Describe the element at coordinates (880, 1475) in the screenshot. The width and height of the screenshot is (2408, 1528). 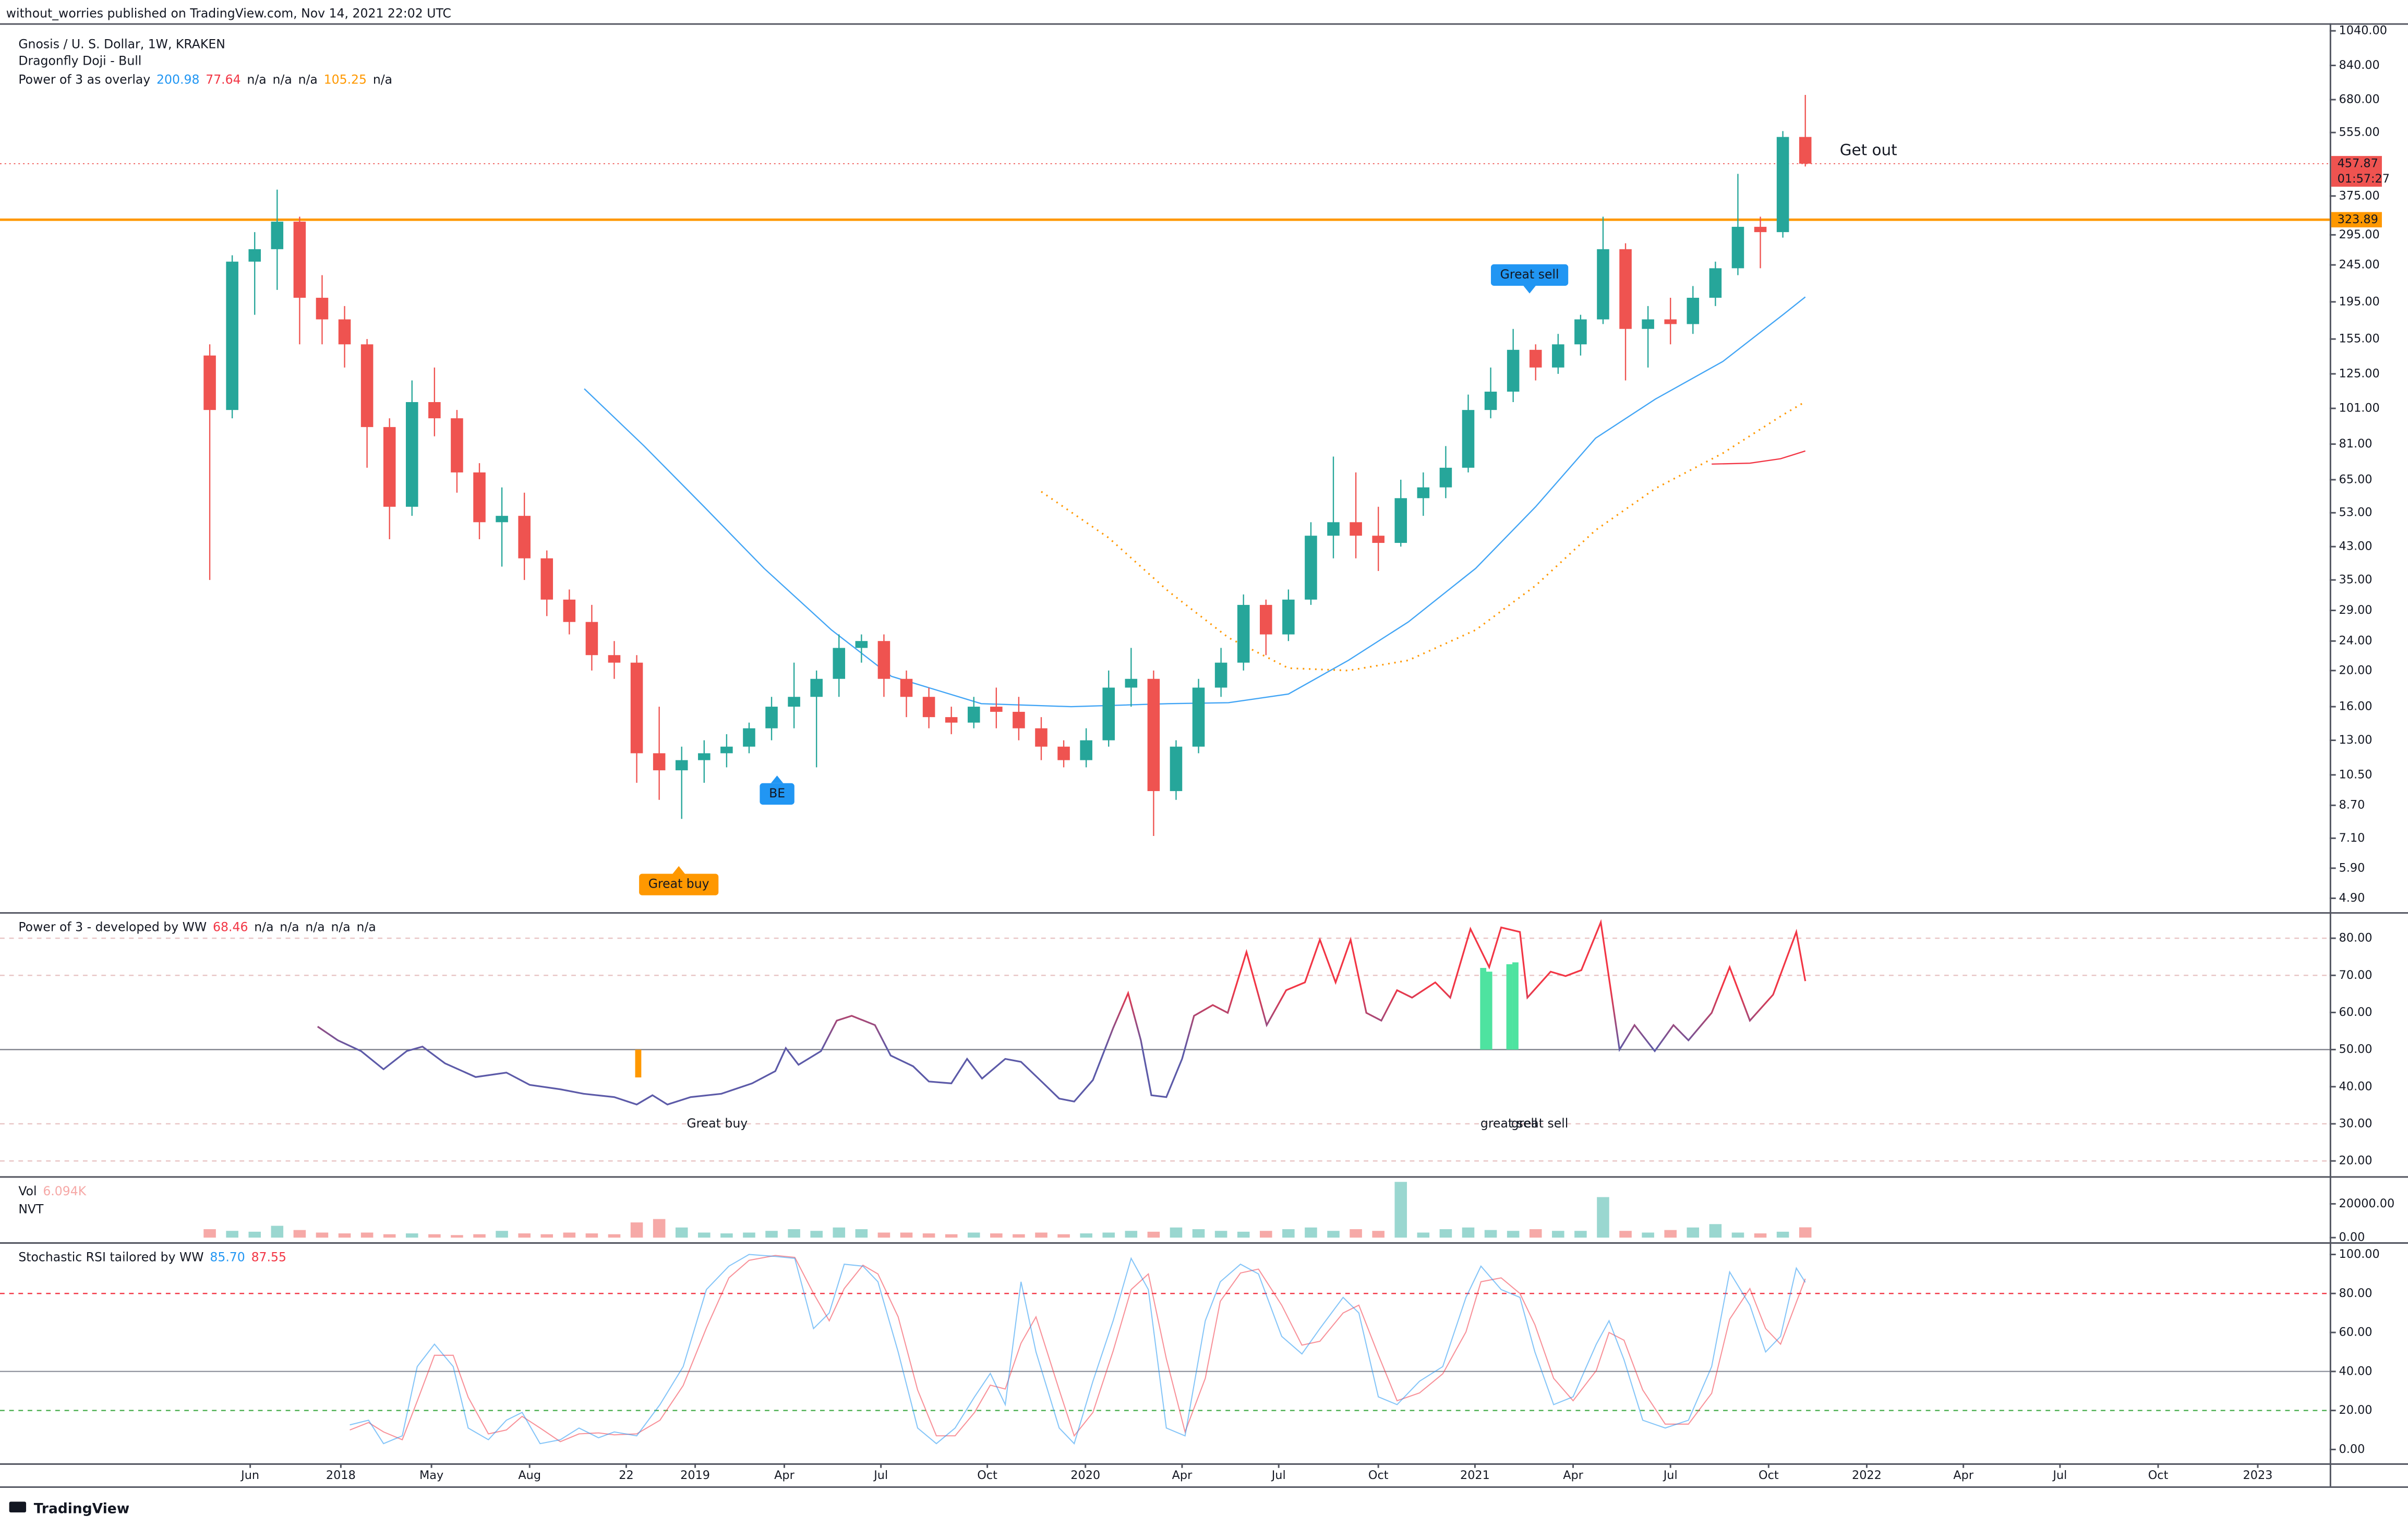
I see `x-tick-label: Jul` at that location.